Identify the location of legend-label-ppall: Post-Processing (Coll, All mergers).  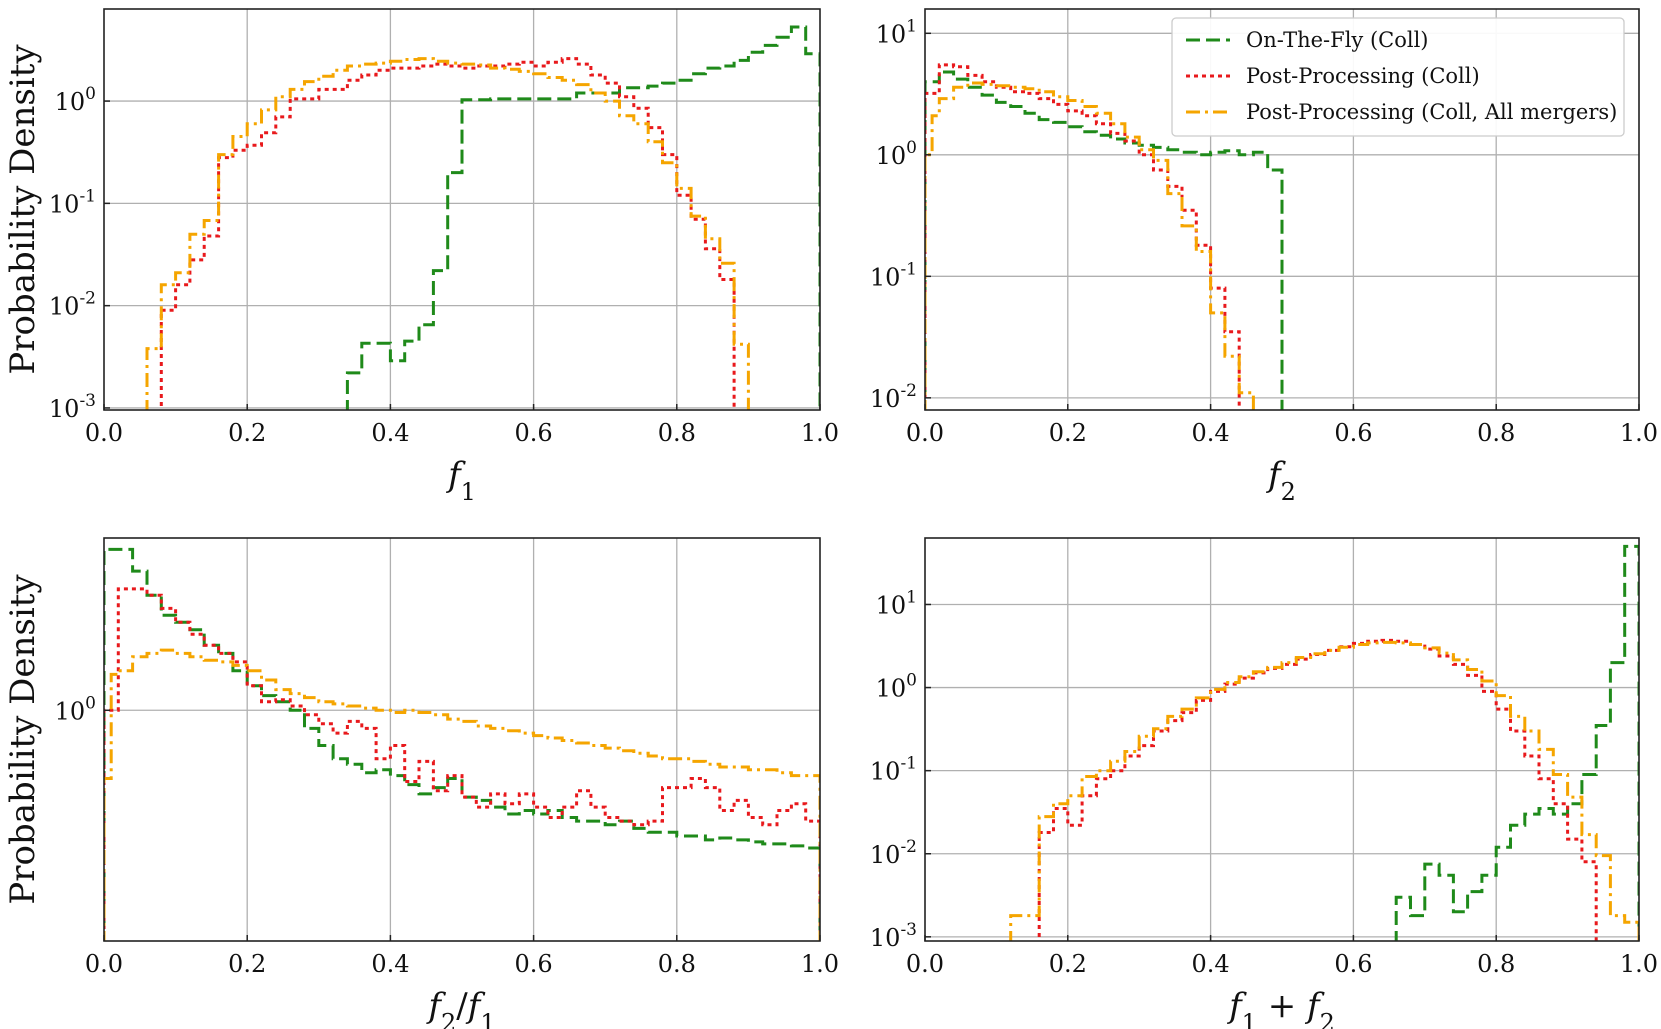
(1431, 112).